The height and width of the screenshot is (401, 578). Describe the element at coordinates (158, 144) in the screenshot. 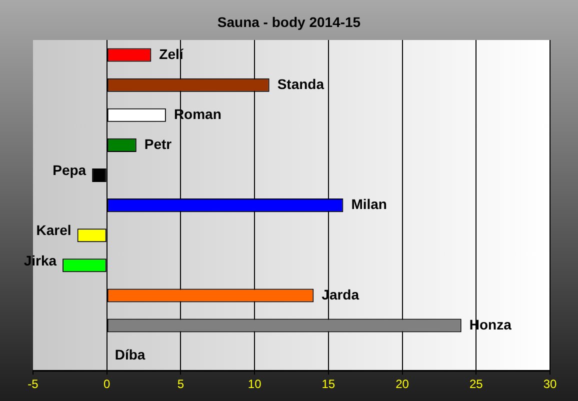

I see `y-tick-label: Petr` at that location.